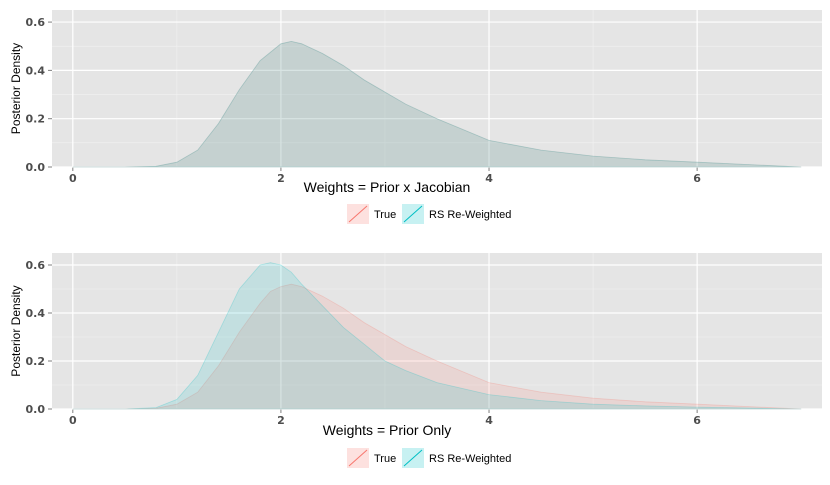 The width and height of the screenshot is (830, 485). I want to click on x-axis-title: Weights = Prior Only, so click(387, 430).